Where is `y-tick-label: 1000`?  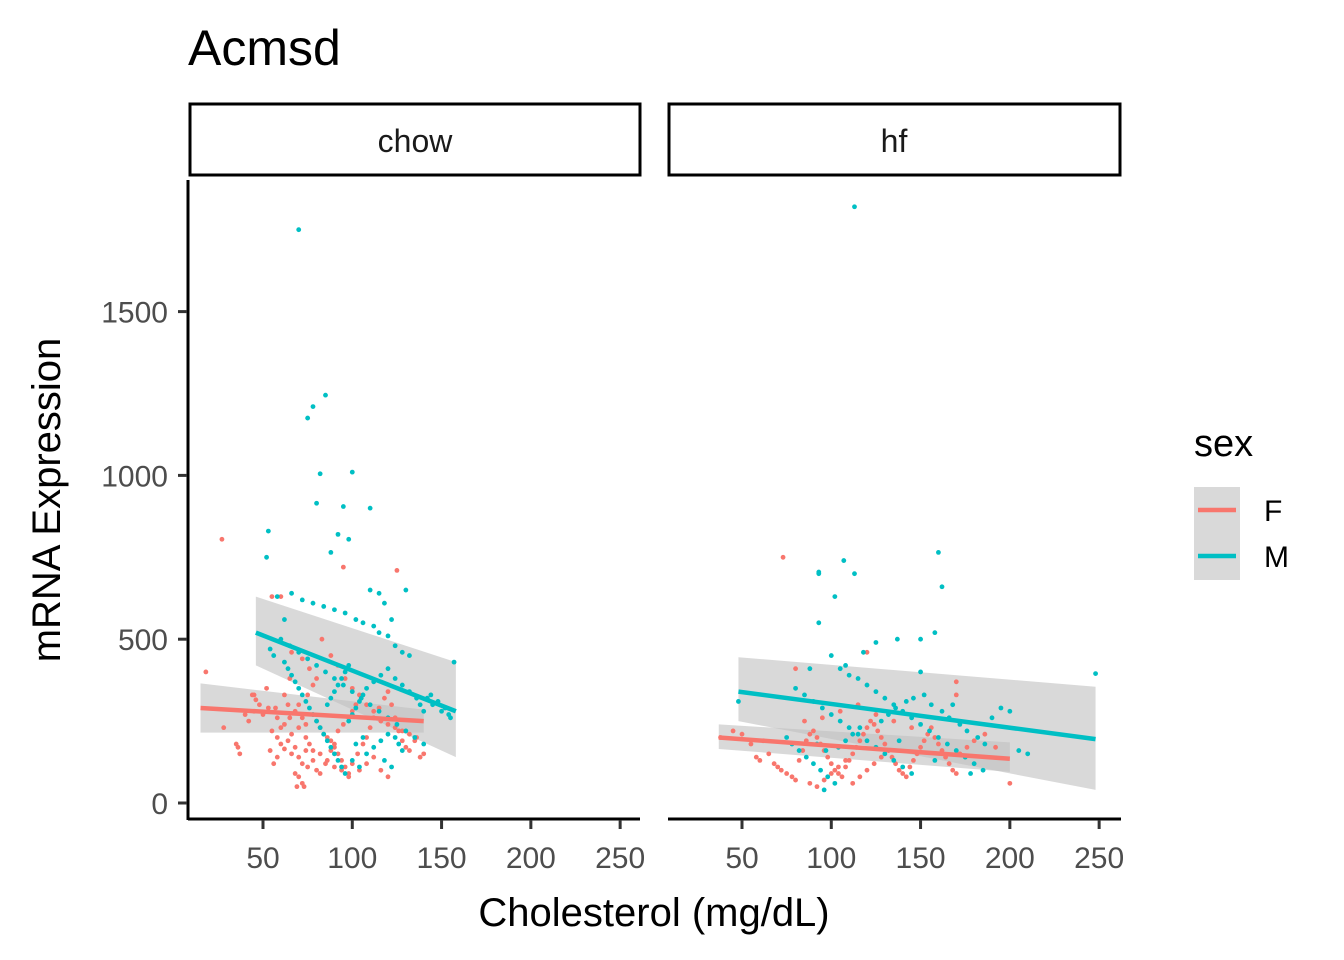
y-tick-label: 1000 is located at coordinates (134, 476).